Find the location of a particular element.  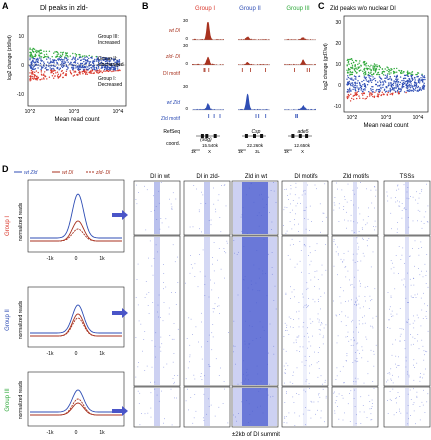

panel-a-letter: A is located at coordinates (5, 6).